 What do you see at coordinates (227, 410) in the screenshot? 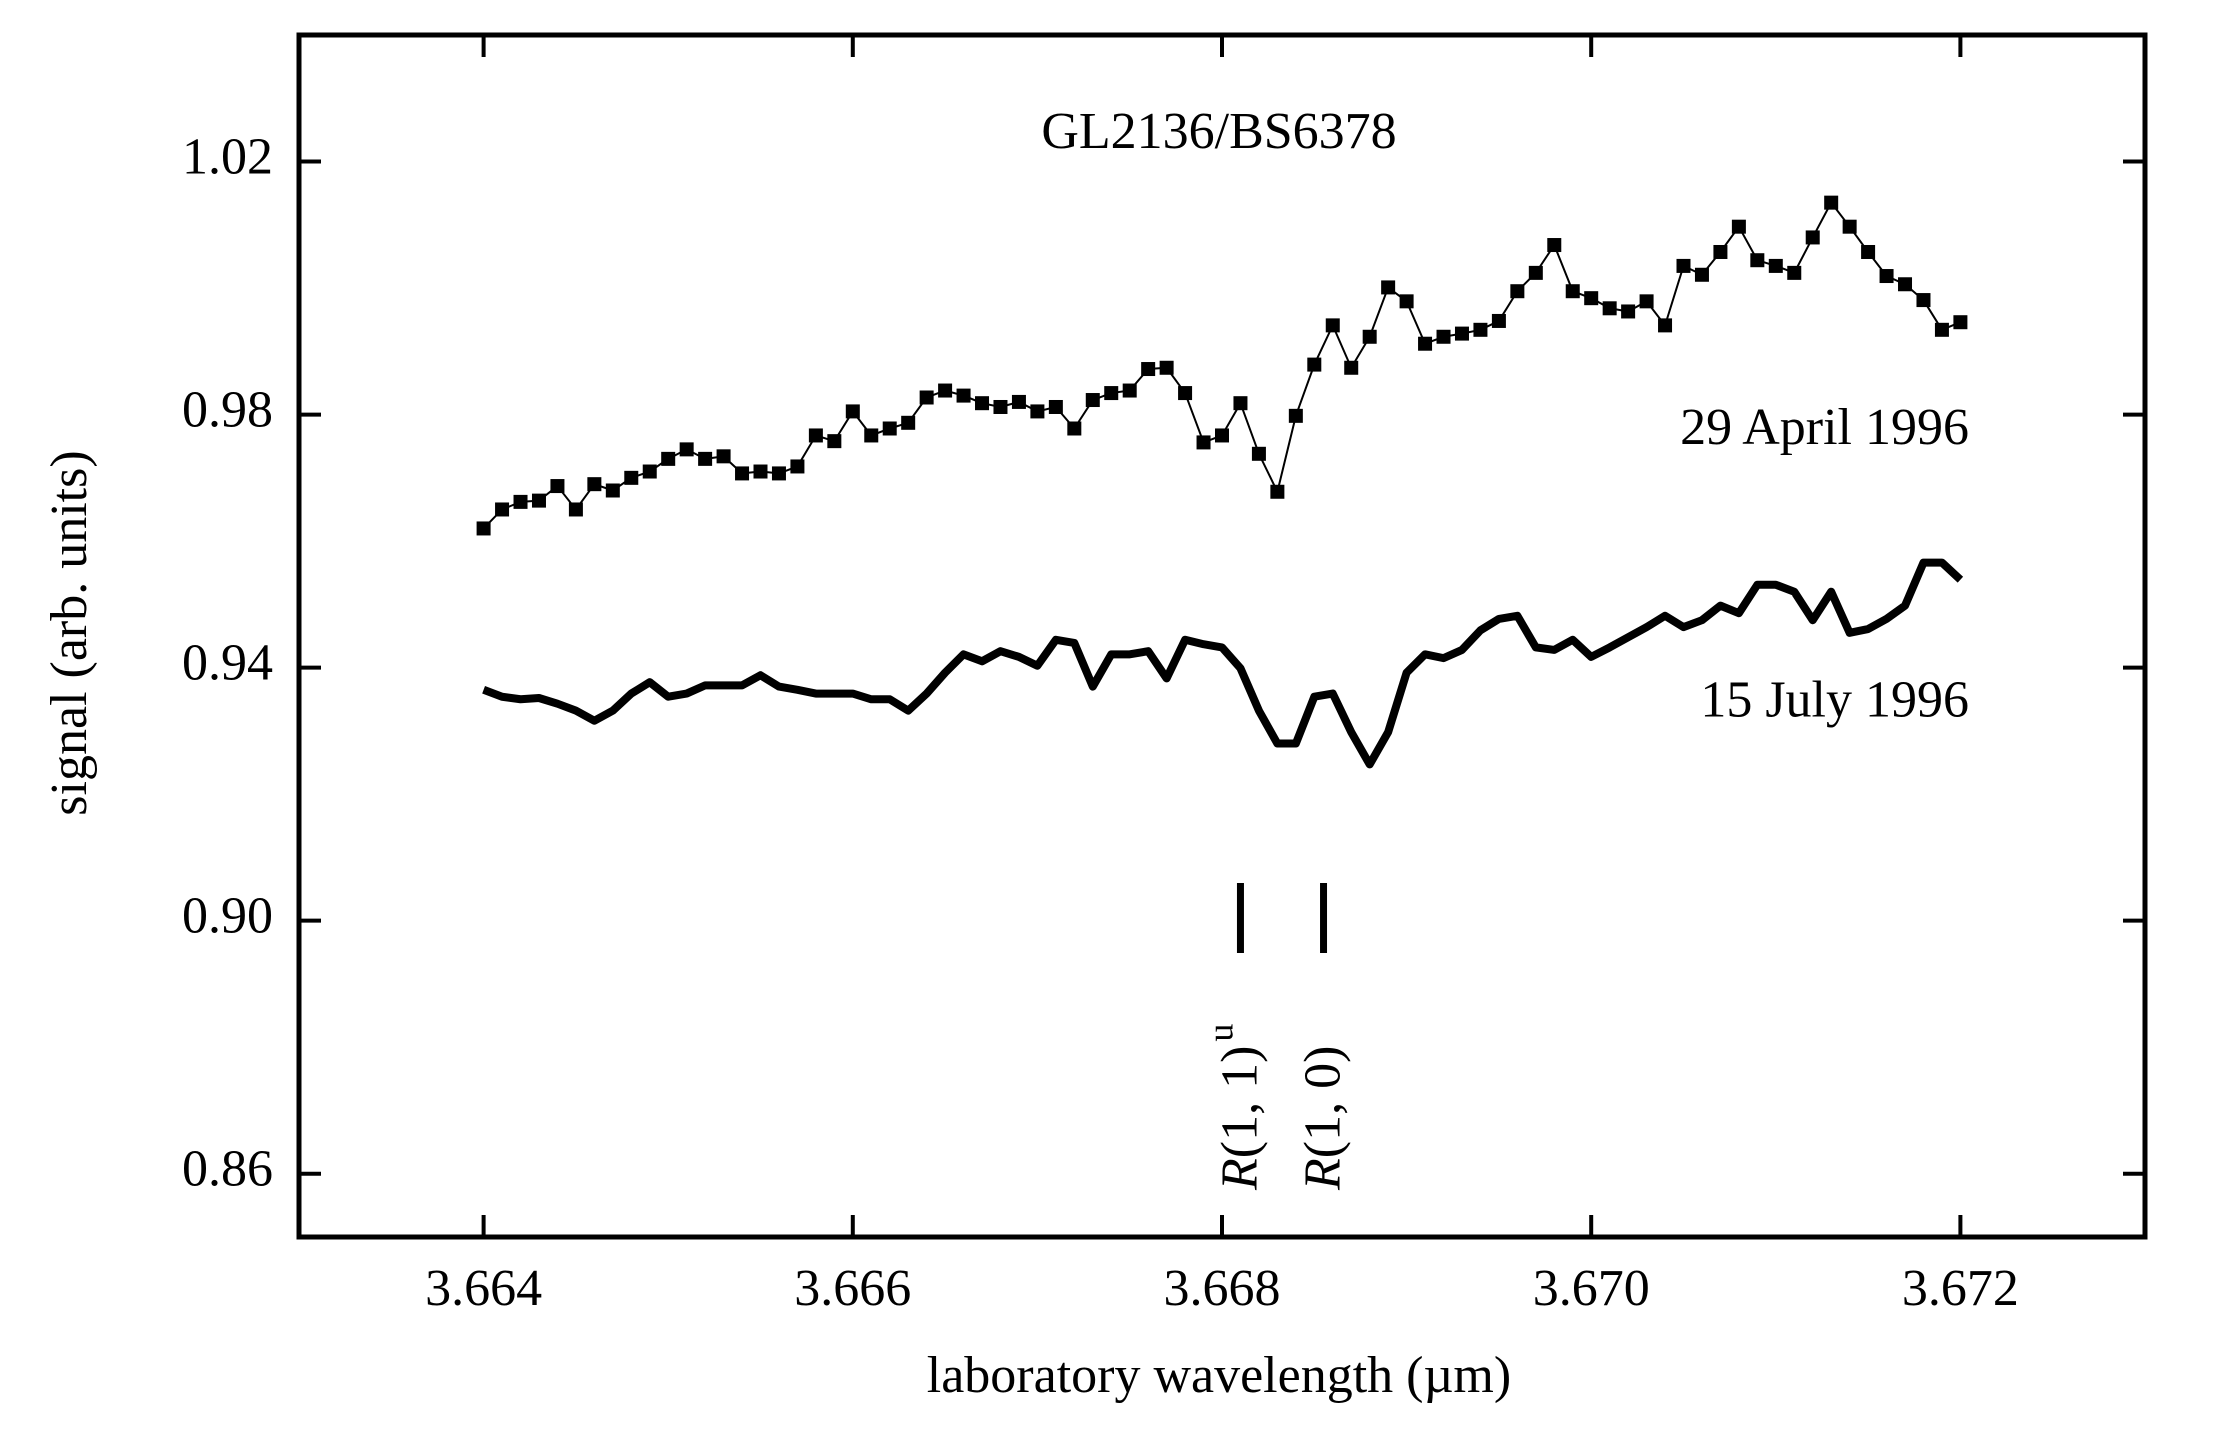
I see `y-tick-label: 0.98` at bounding box center [227, 410].